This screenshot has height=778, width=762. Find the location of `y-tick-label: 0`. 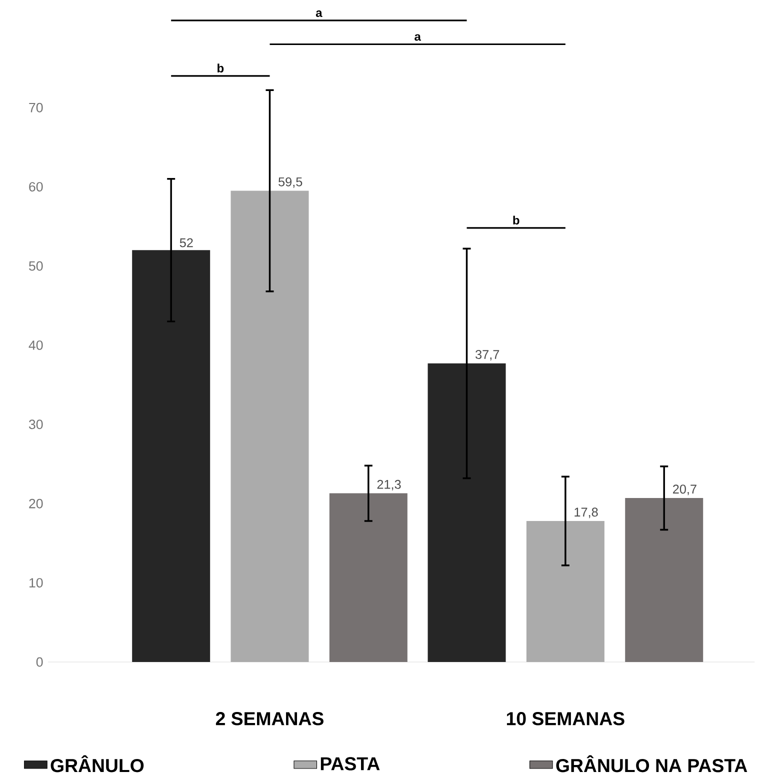

y-tick-label: 0 is located at coordinates (39, 662).